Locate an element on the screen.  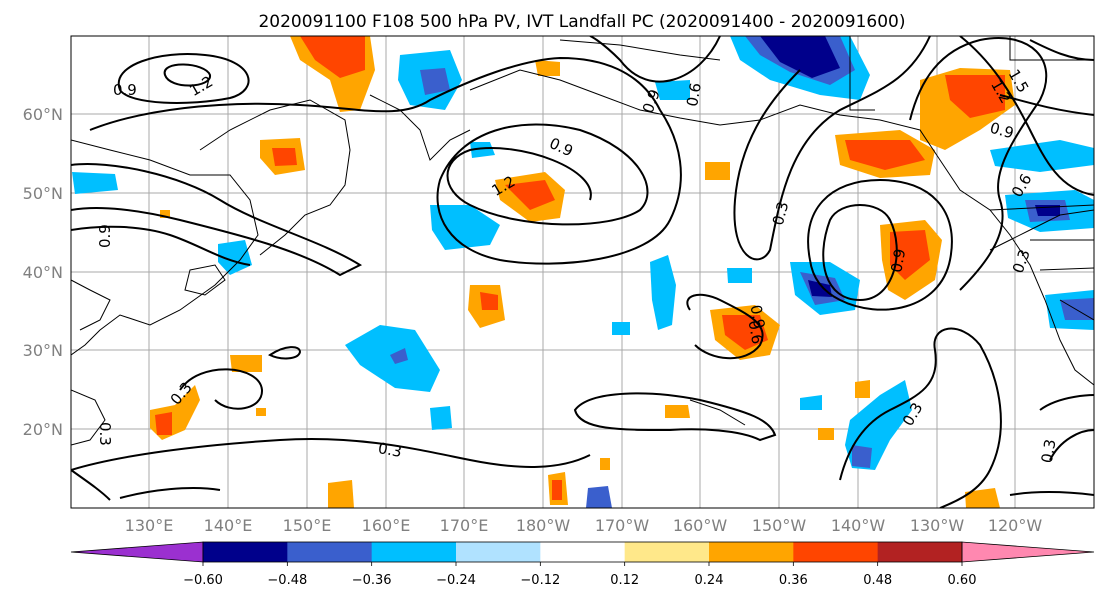
political-borders is located at coordinates (971, 178).